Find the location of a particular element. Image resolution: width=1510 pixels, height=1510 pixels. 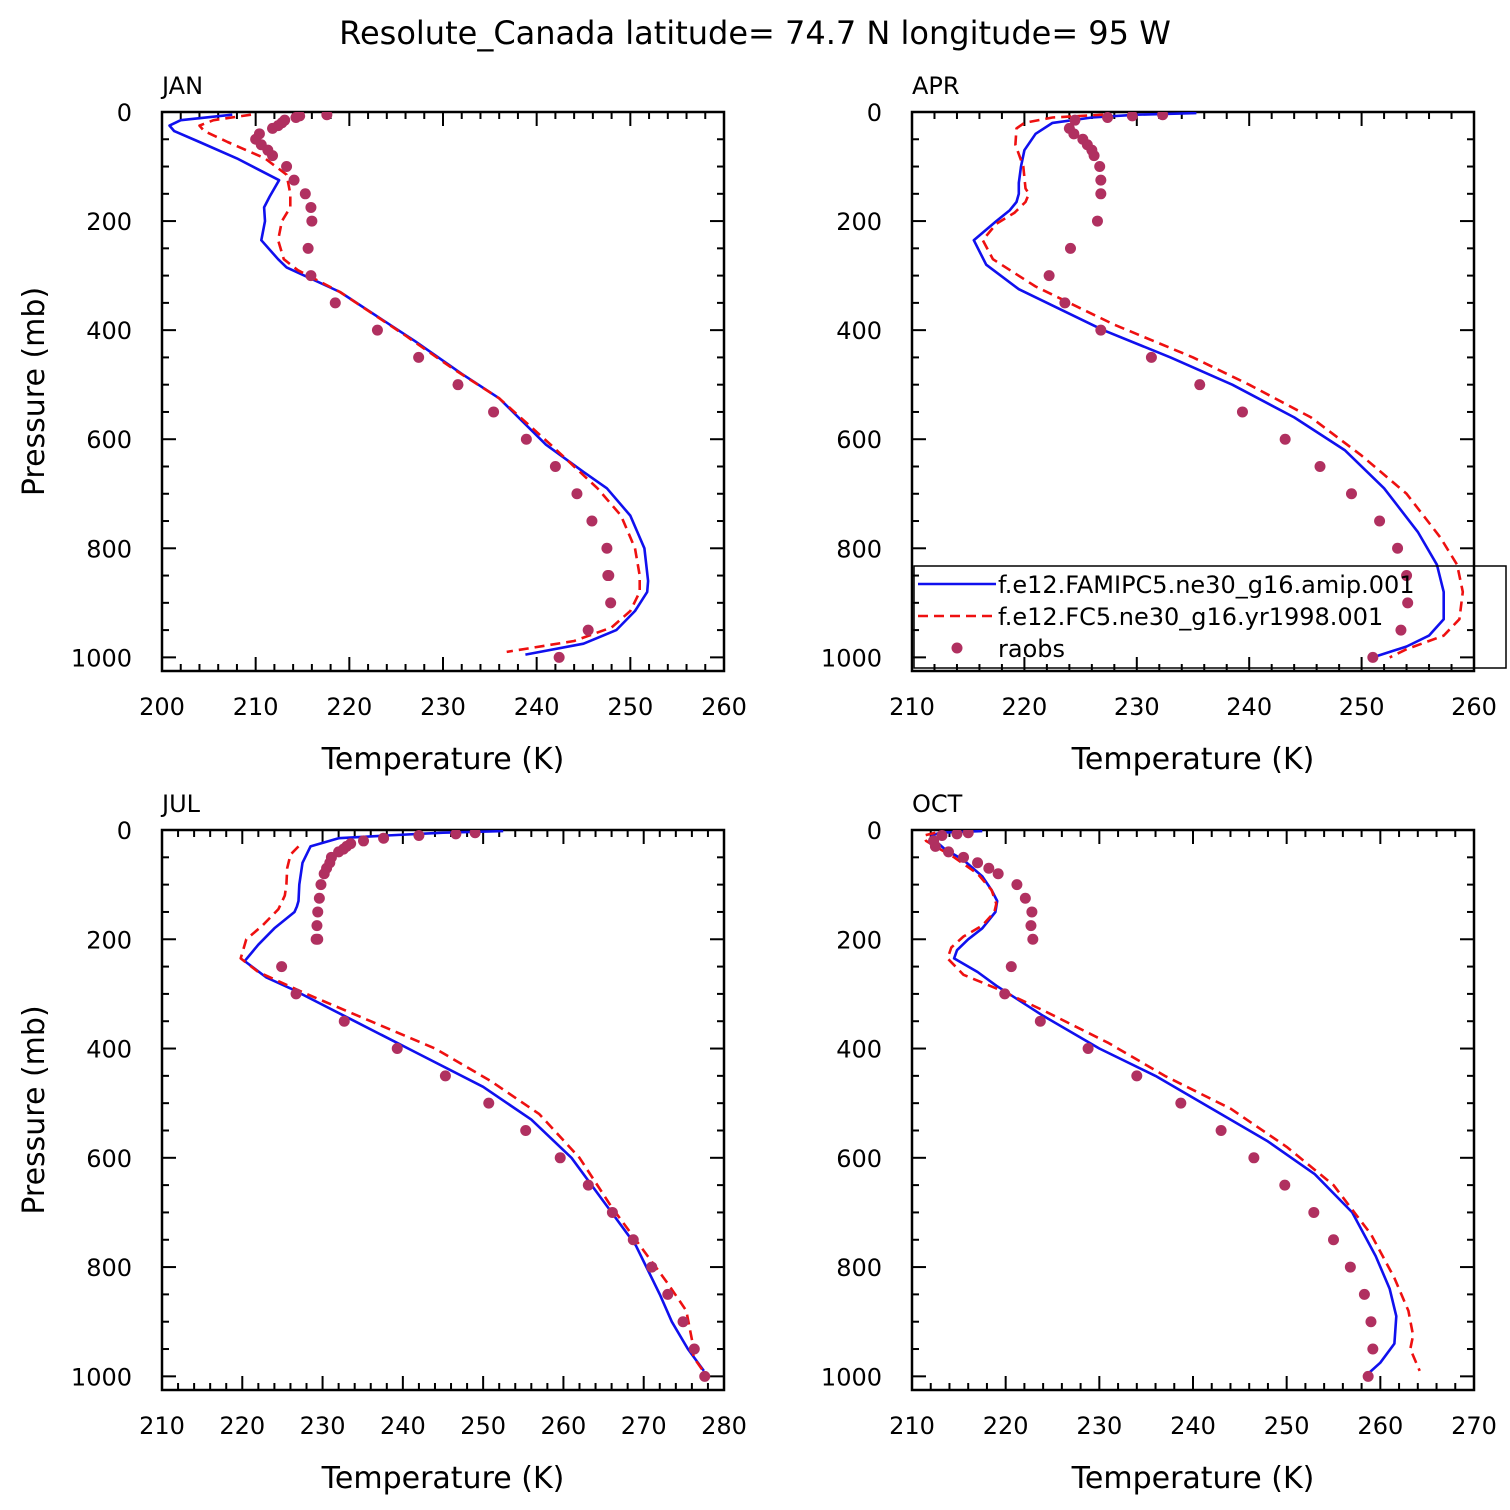

legend-box is located at coordinates (1210, 617).